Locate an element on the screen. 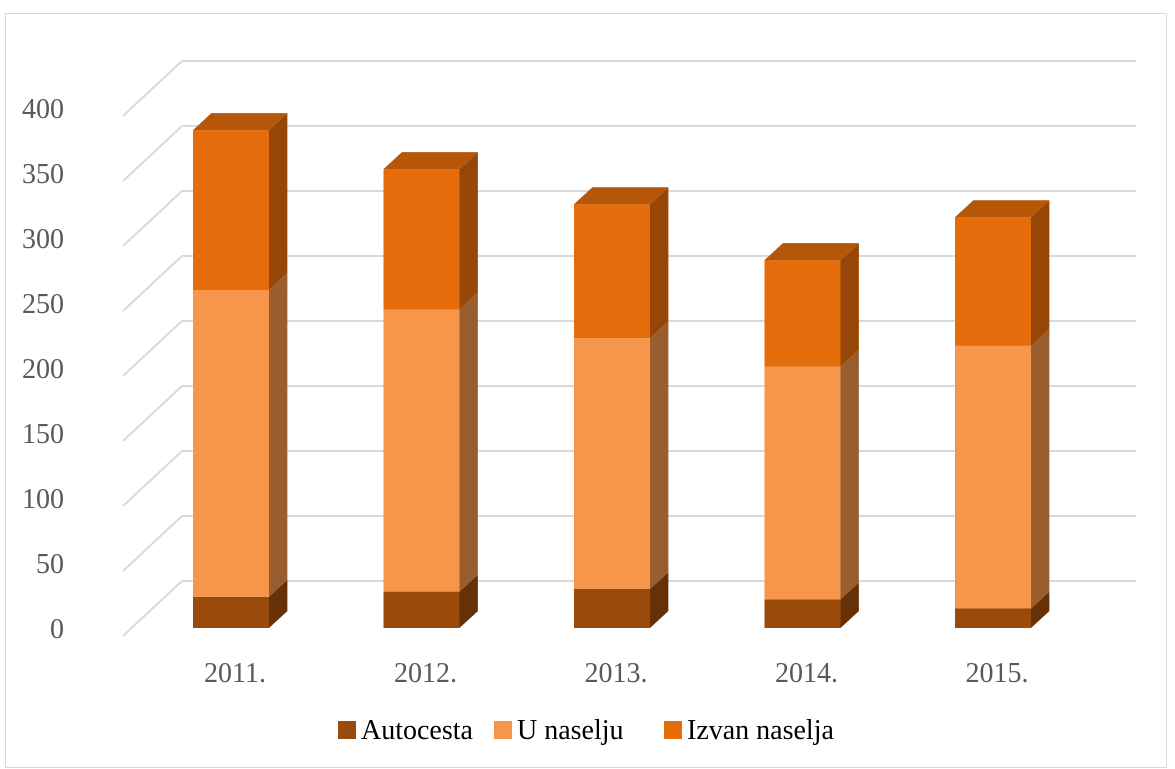 The height and width of the screenshot is (769, 1175). bar-u-naselju-2011 is located at coordinates (240, 435).